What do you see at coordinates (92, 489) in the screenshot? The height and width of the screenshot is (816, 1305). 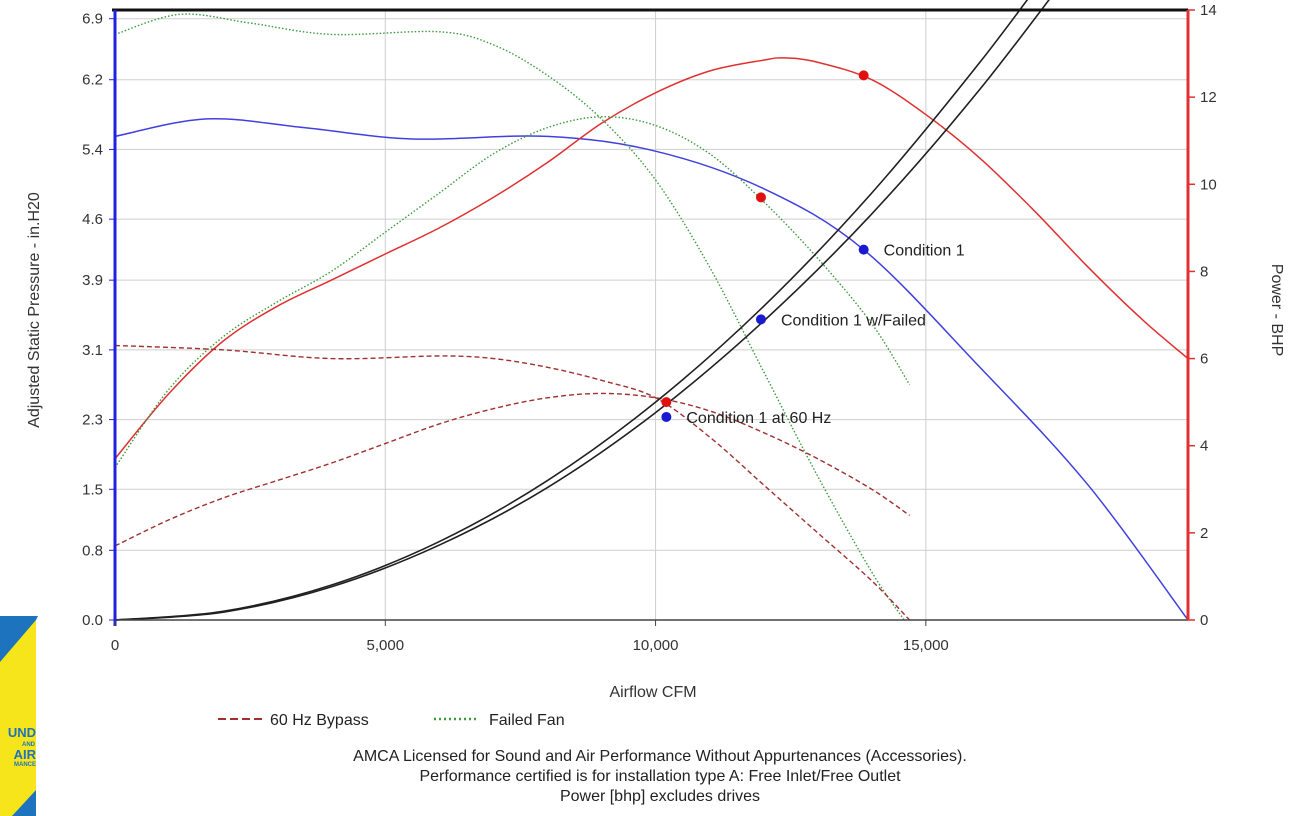 I see `y-left-tick-label-2: 1.5` at bounding box center [92, 489].